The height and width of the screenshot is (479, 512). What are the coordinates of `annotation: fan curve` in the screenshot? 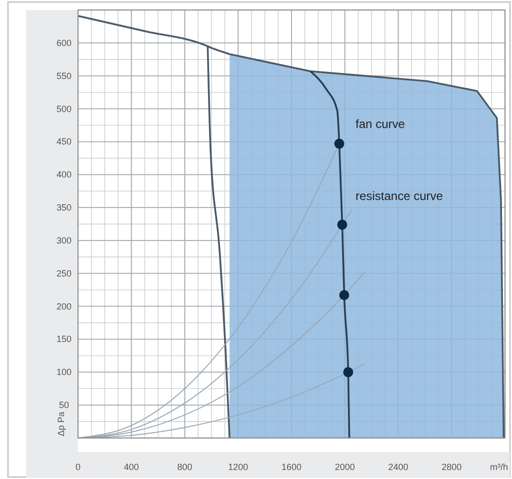 It's located at (381, 124).